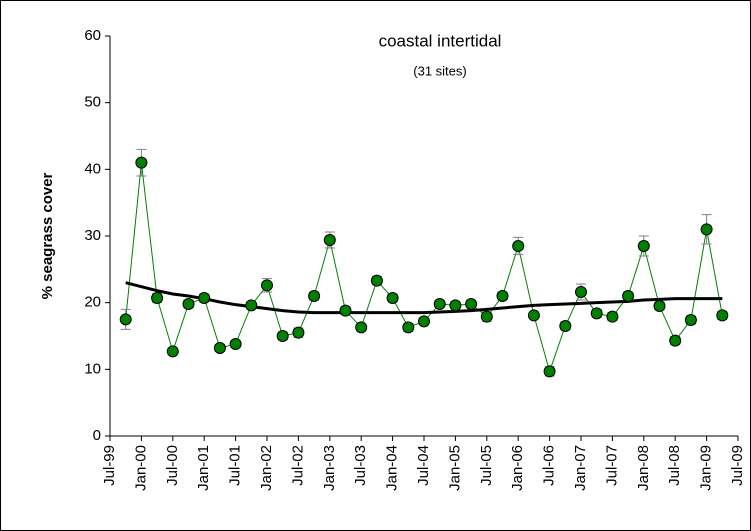  Describe the element at coordinates (517, 468) in the screenshot. I see `x-tick-label: Jan-06` at that location.